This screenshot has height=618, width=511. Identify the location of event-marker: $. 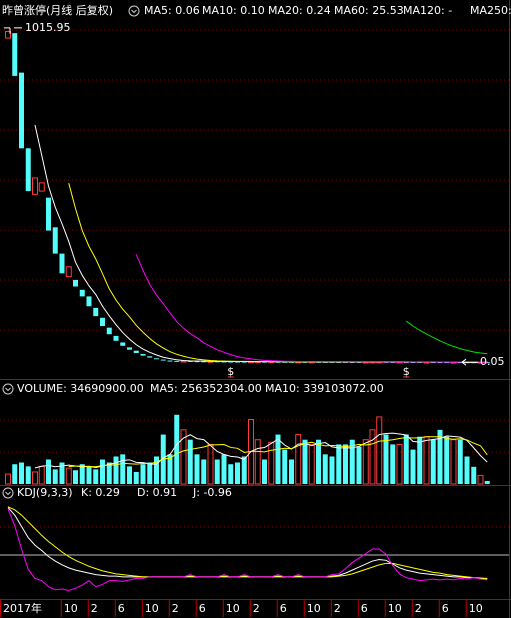
(406, 371).